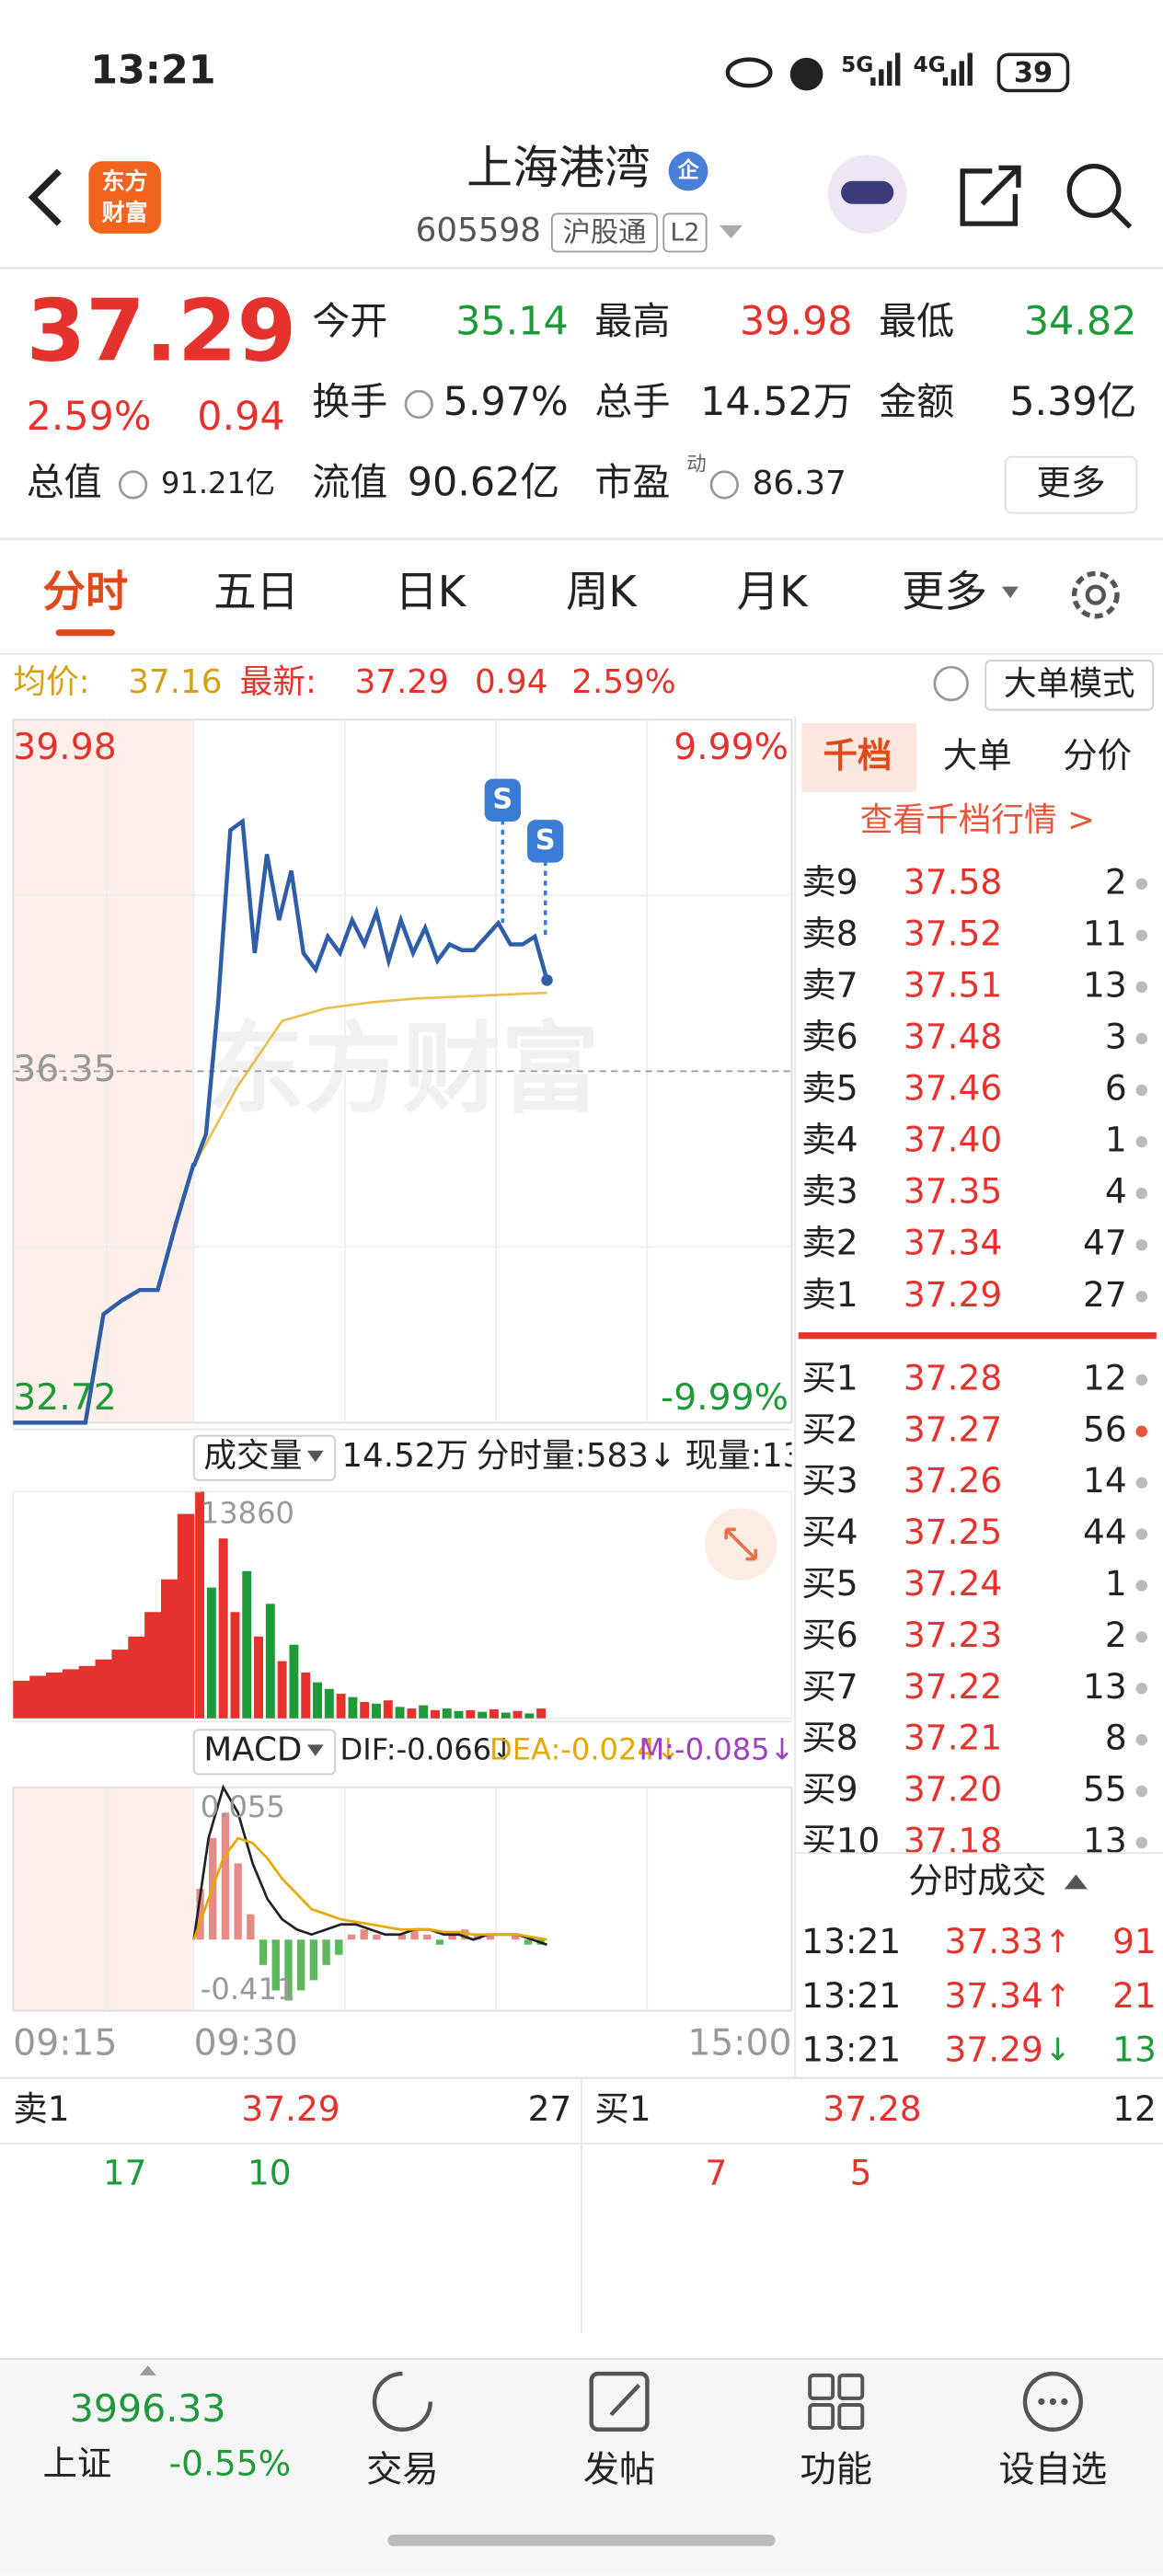 The image size is (1163, 2576). What do you see at coordinates (256, 591) in the screenshot?
I see `tab: 五日` at bounding box center [256, 591].